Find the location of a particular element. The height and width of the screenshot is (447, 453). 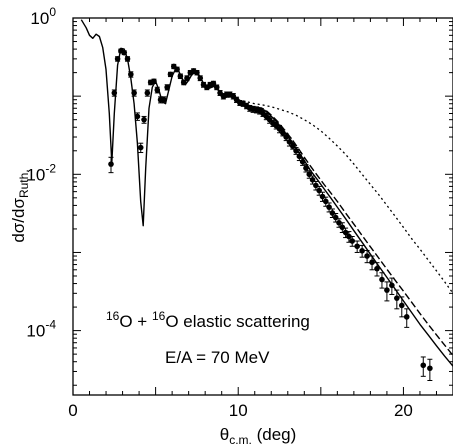

x-tick-label: 0 is located at coordinates (72, 410).